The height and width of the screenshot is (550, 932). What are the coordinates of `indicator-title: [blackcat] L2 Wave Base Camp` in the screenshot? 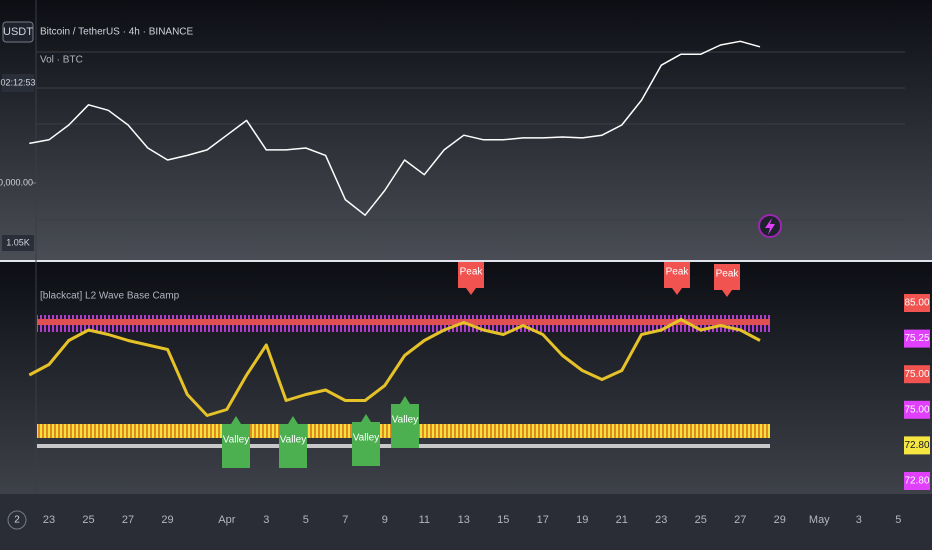 It's located at (110, 296).